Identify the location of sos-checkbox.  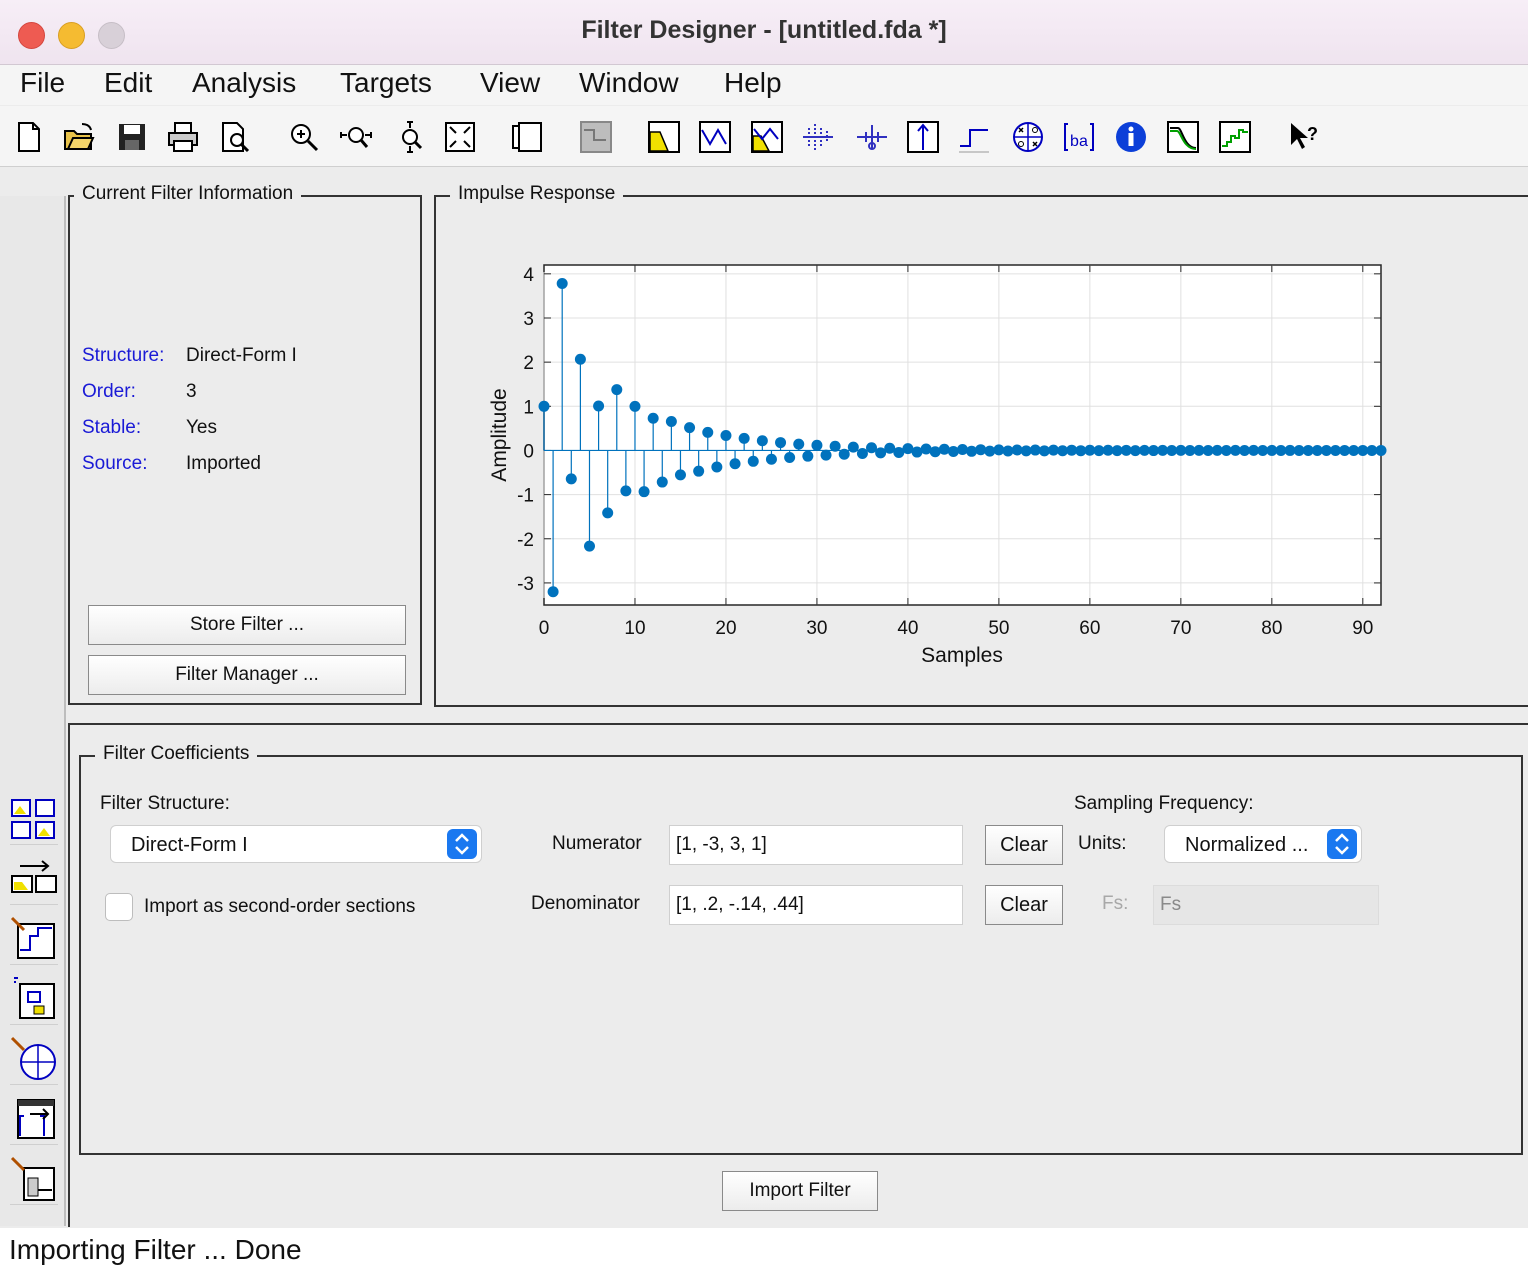
(119, 907).